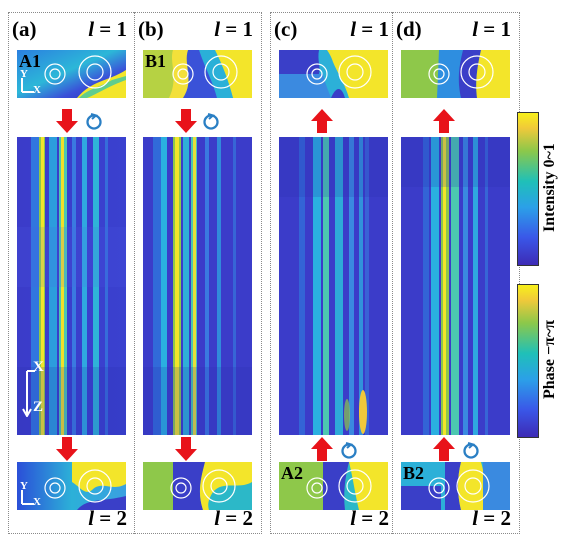 Image resolution: width=568 pixels, height=540 pixels. What do you see at coordinates (549, 360) in the screenshot?
I see `phase-colorbar-label: Phase −π~π` at bounding box center [549, 360].